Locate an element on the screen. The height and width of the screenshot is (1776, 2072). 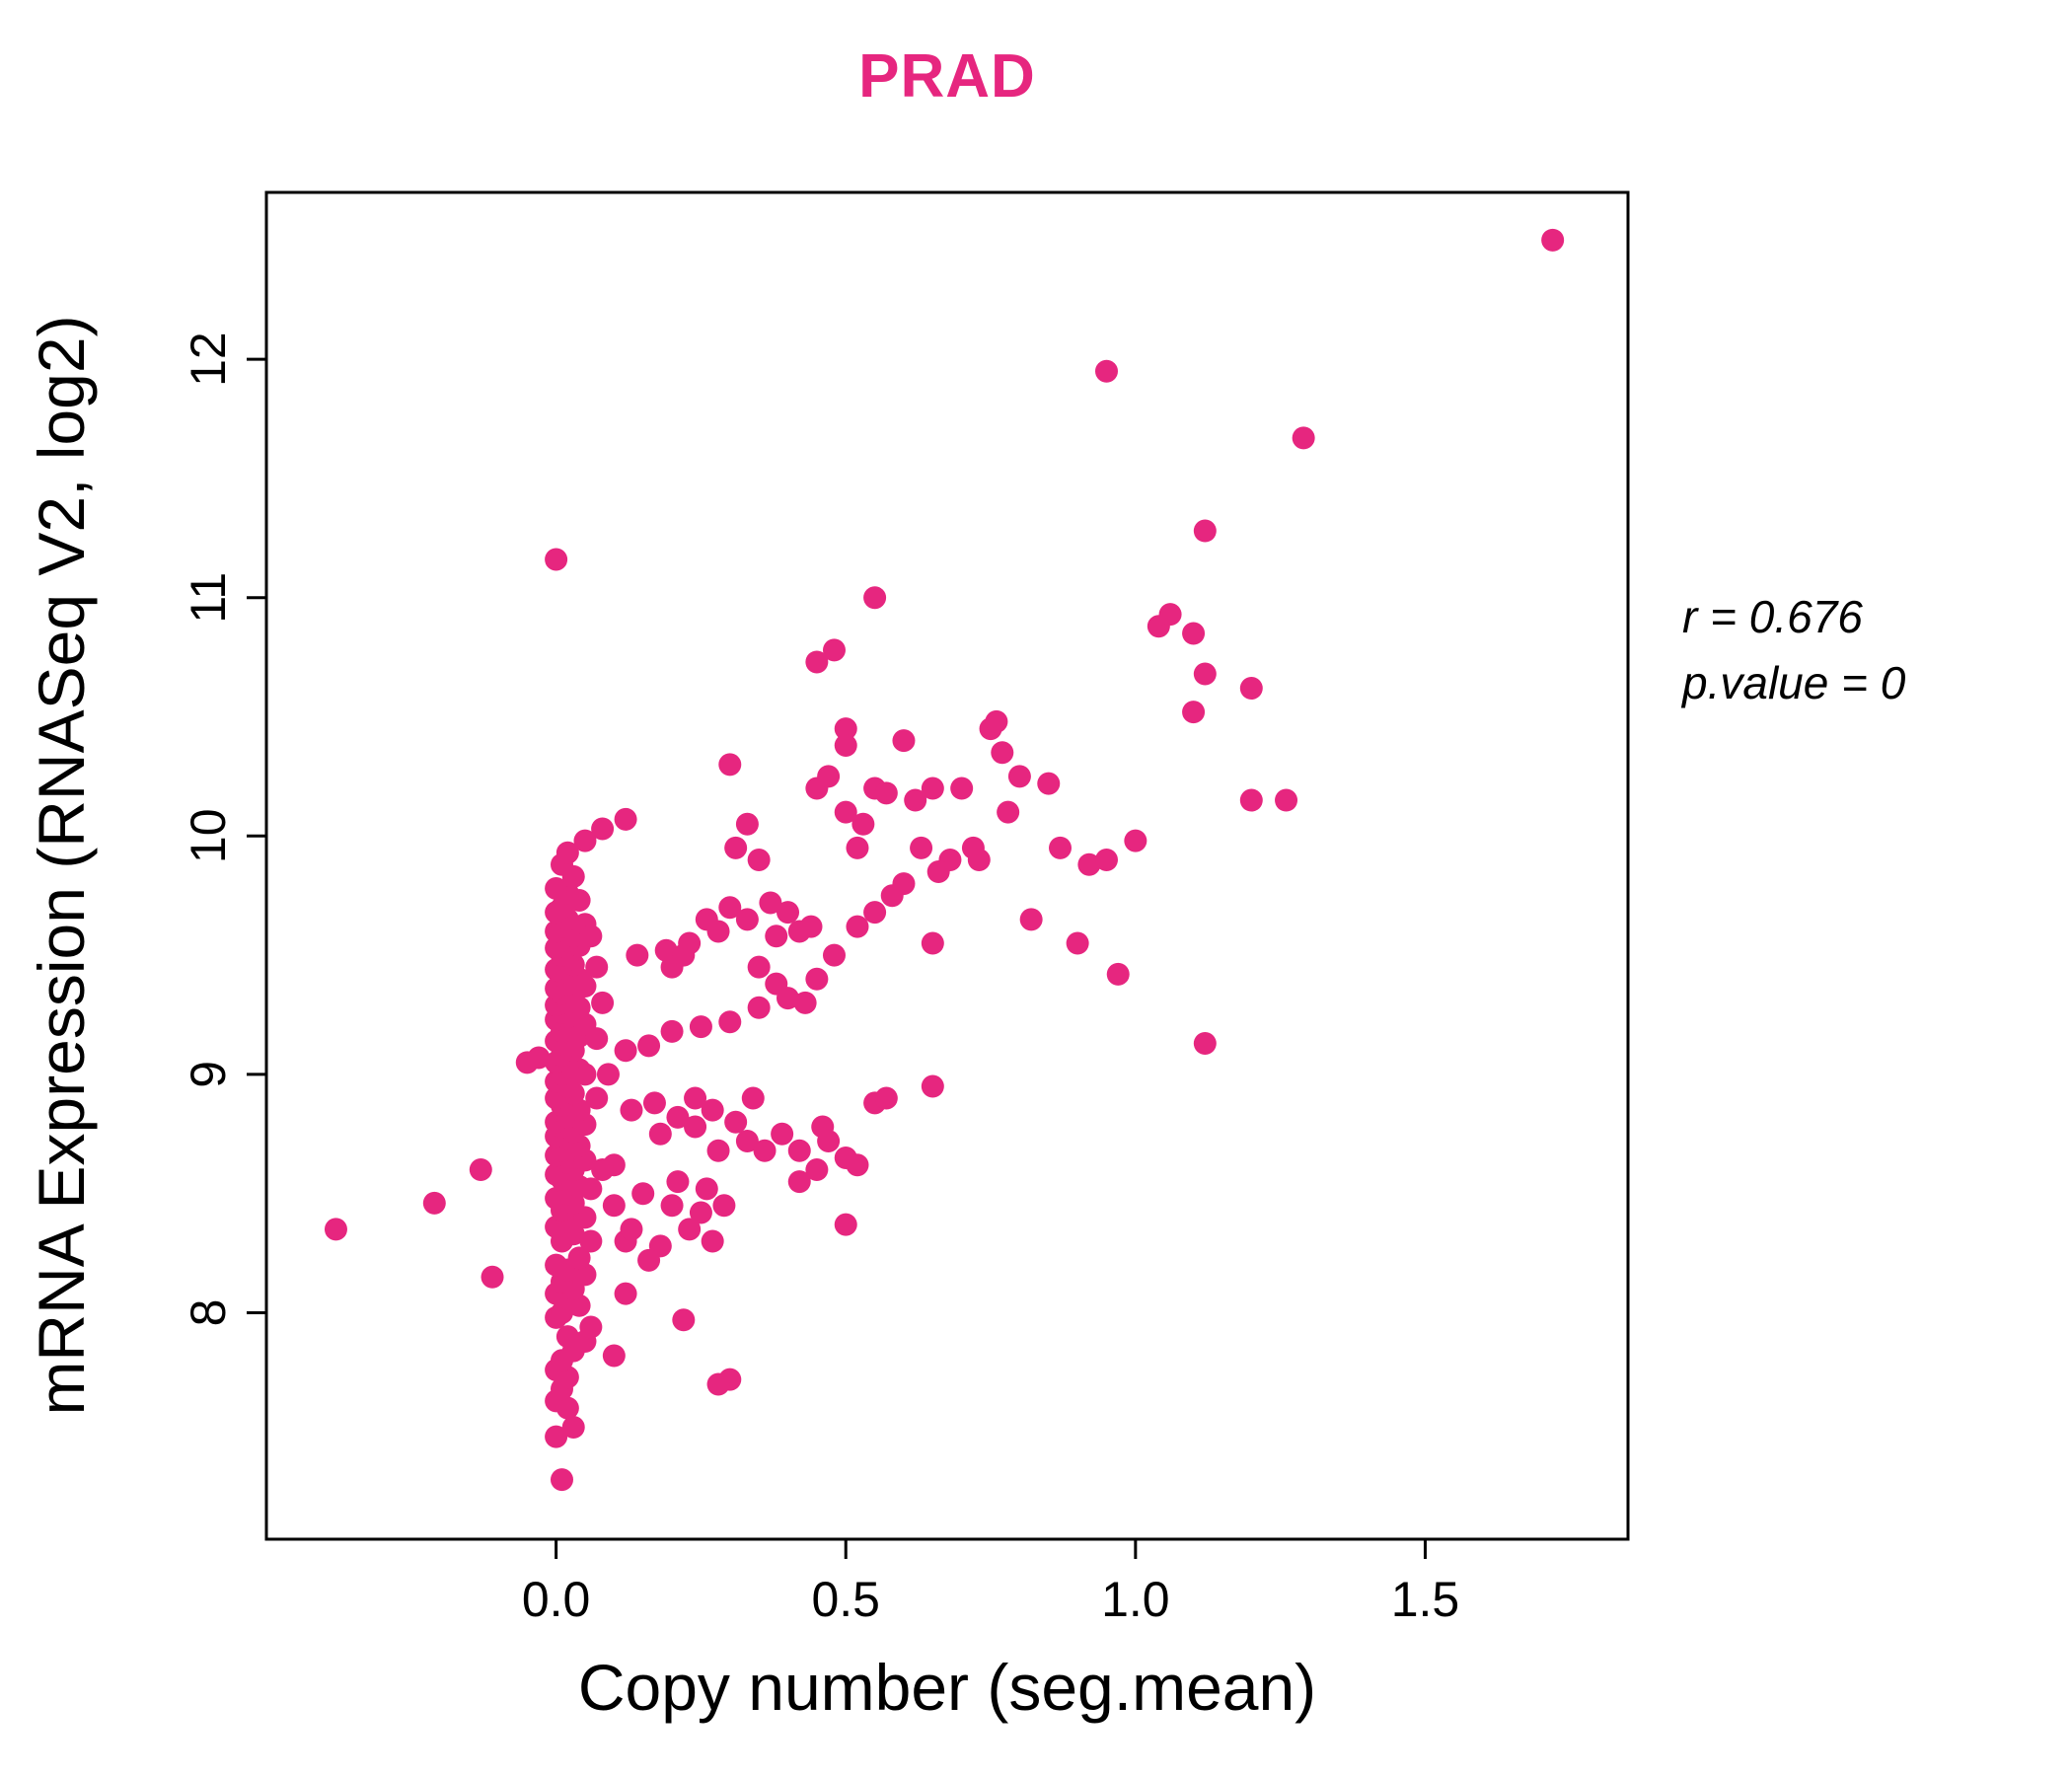
annotation-r-value: r = 0.676 is located at coordinates (1773, 617).